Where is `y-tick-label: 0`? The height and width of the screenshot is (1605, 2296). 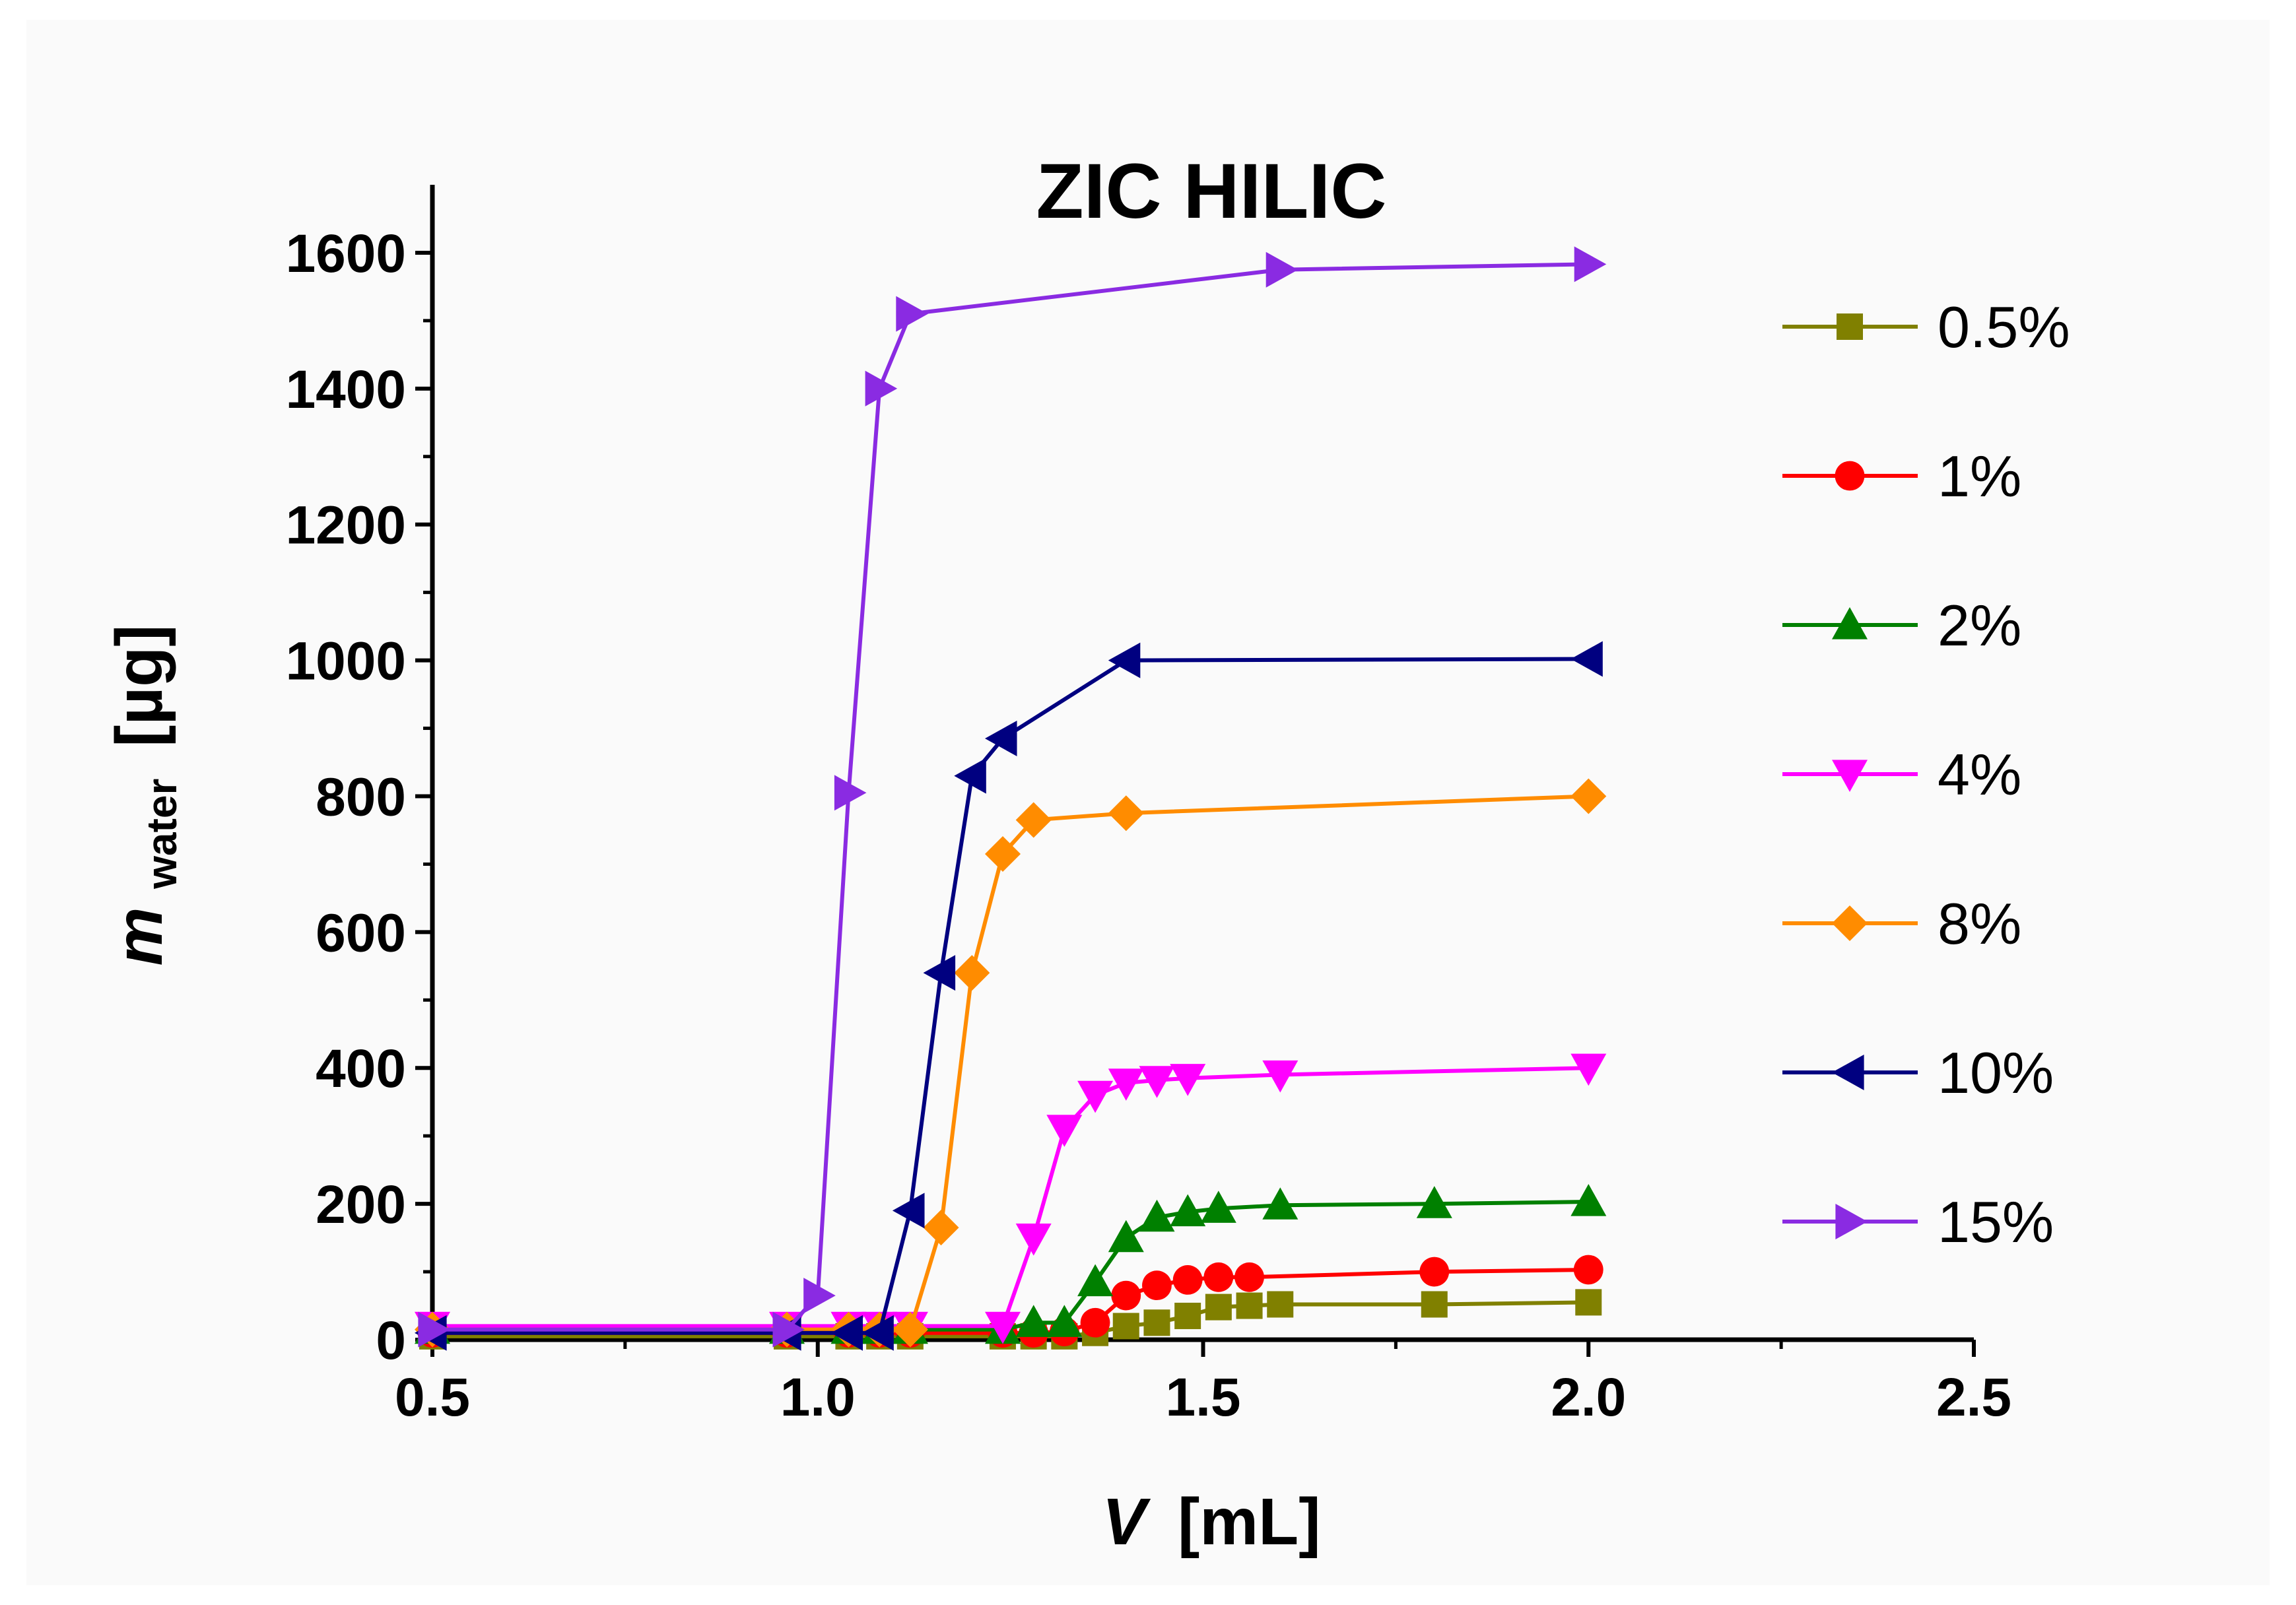
y-tick-label: 0 is located at coordinates (391, 1341).